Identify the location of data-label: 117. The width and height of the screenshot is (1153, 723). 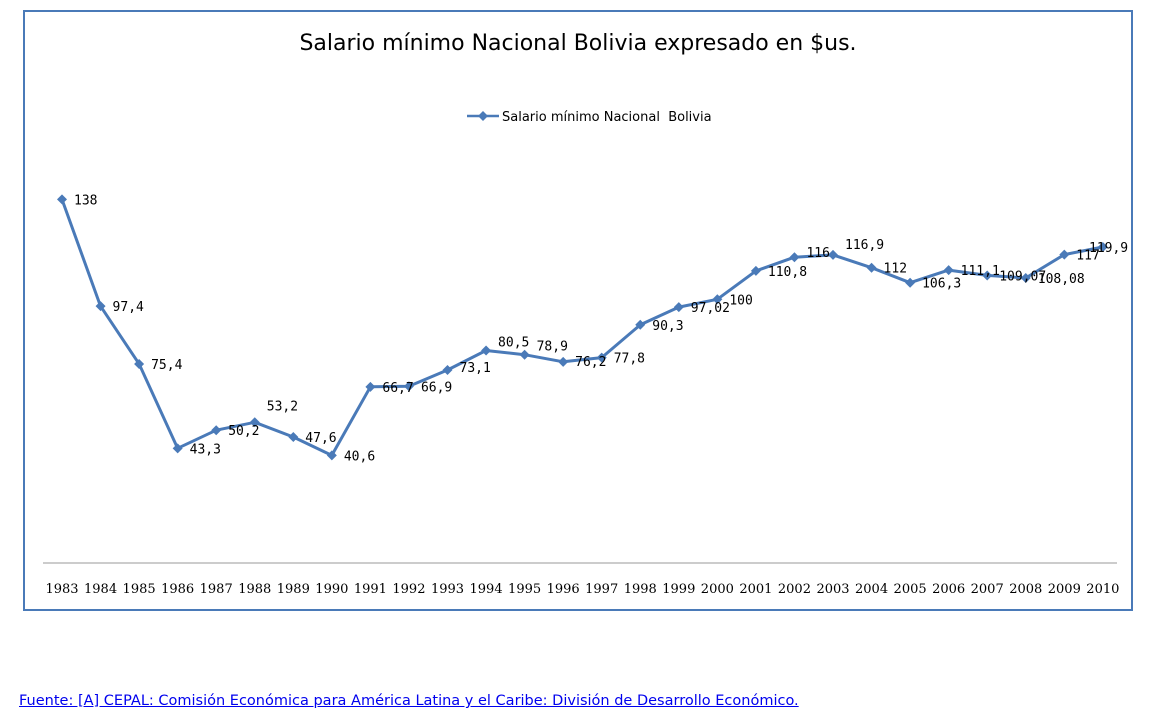
(1087, 256).